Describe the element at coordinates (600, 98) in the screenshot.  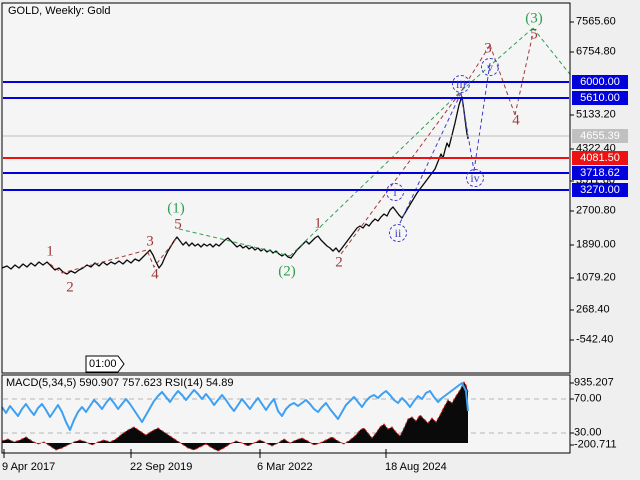
I see `price-level-badge: 5610.00` at that location.